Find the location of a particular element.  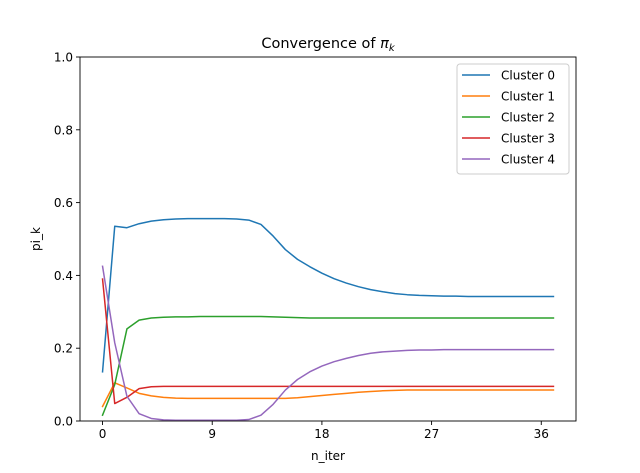

y-tick-label: 0.8 is located at coordinates (63, 130).